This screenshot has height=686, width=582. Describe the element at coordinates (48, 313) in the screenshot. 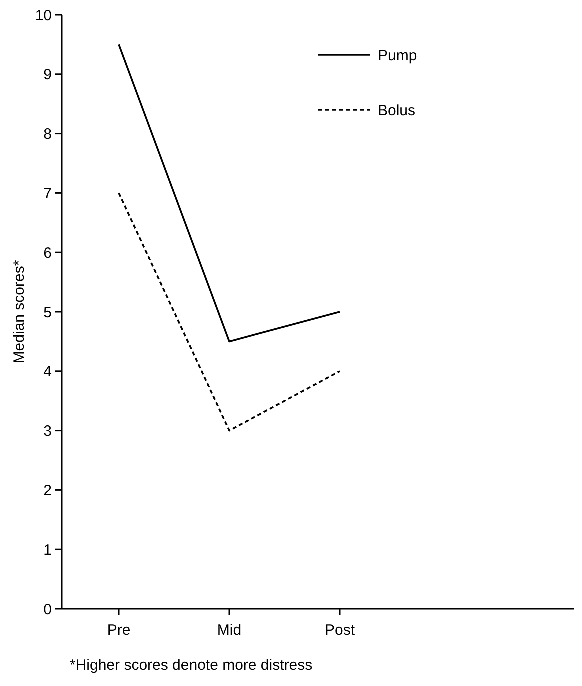

I see `y-tick-label: 5` at that location.